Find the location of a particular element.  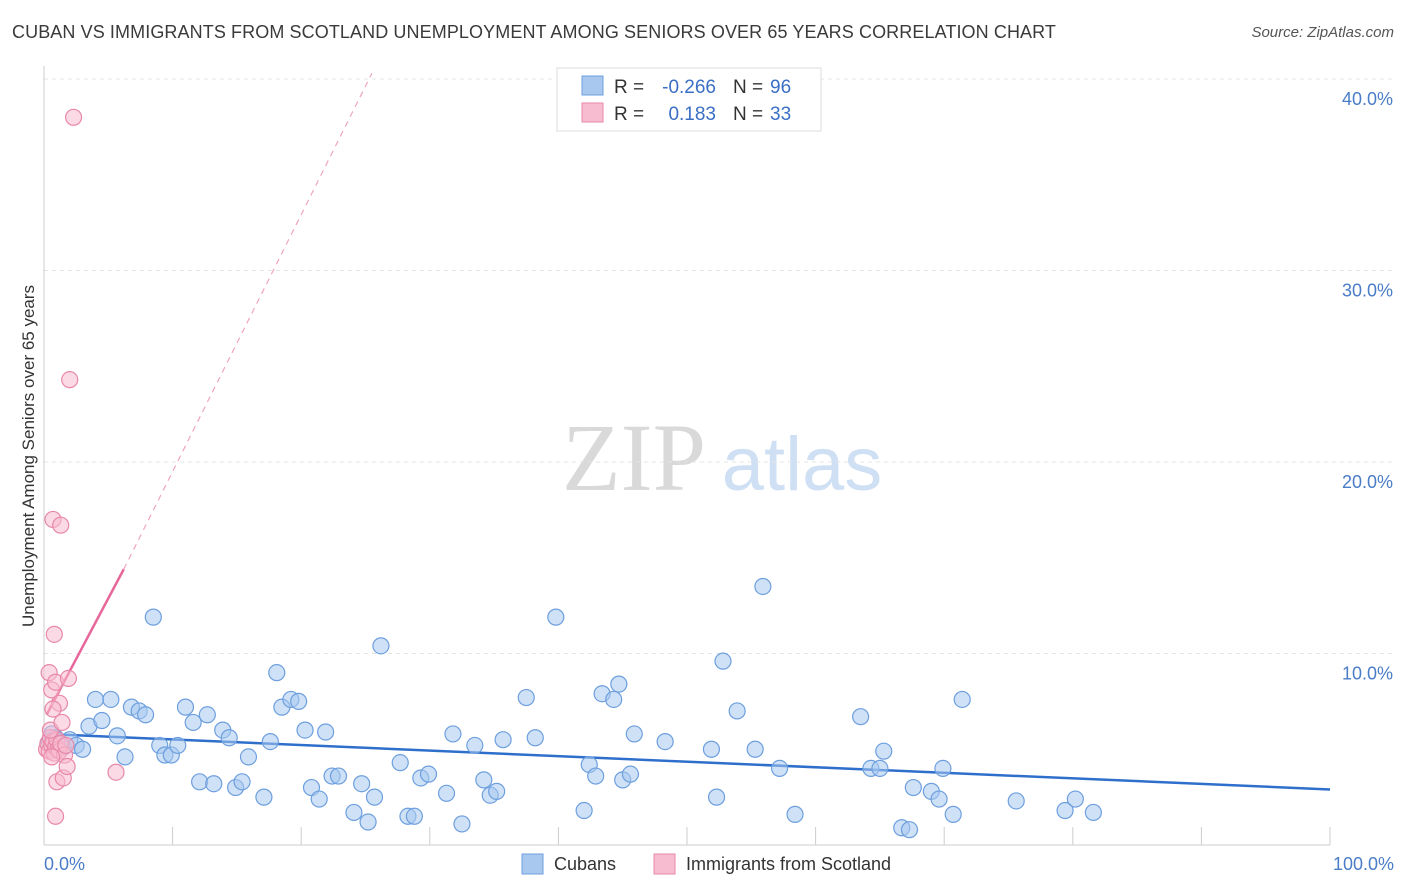

legend-r-value-cubans: -0.266 is located at coordinates (689, 87).